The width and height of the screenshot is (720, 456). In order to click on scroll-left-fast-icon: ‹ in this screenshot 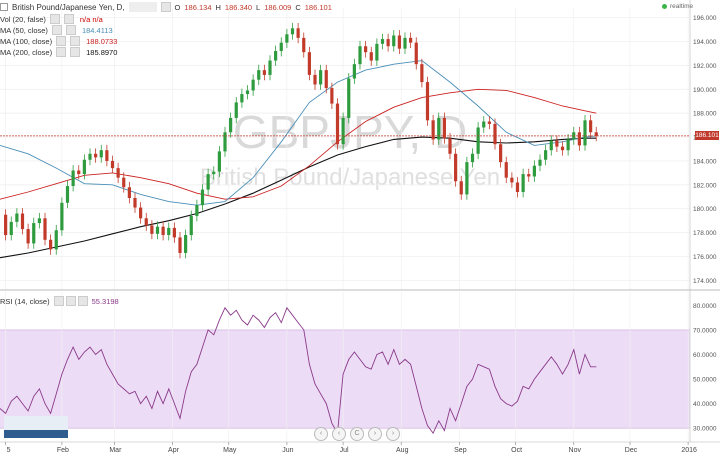, I will do `click(321, 434)`.